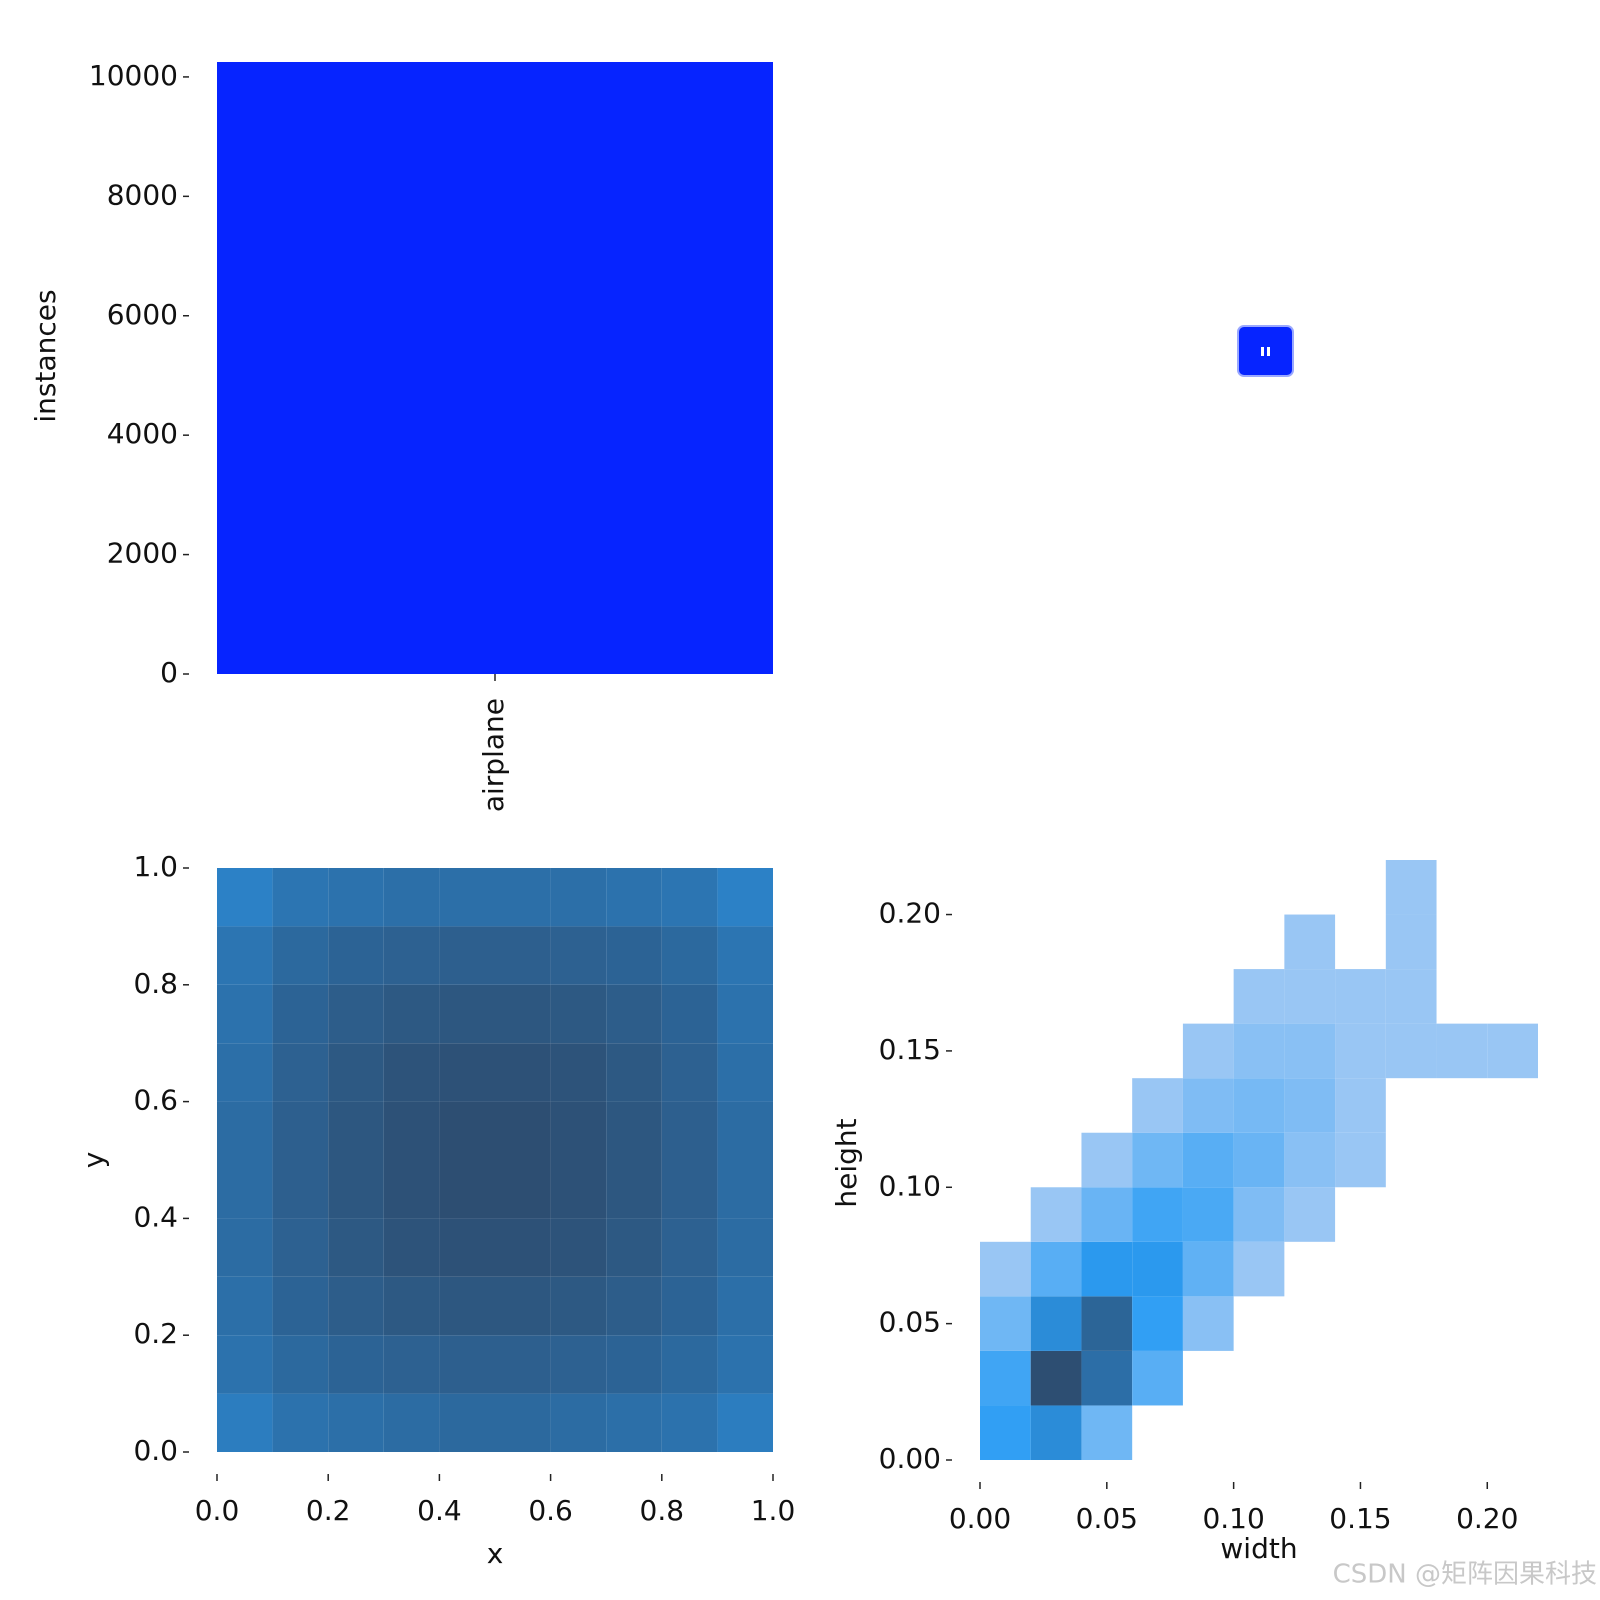 This screenshot has width=1600, height=1600. I want to click on y-tick-label: 0.20, so click(910, 913).